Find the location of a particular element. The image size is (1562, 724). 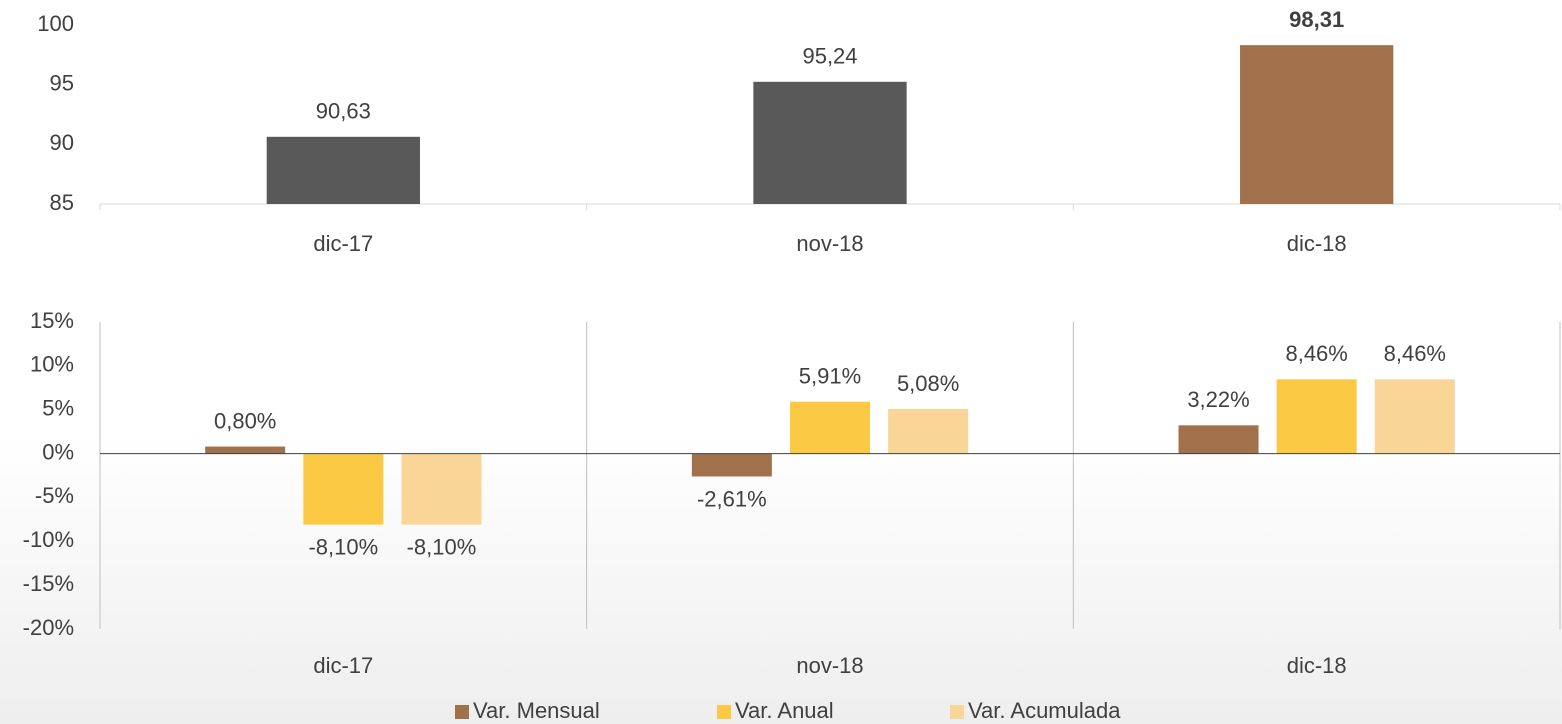

y-tick-label: -20% is located at coordinates (48, 627).